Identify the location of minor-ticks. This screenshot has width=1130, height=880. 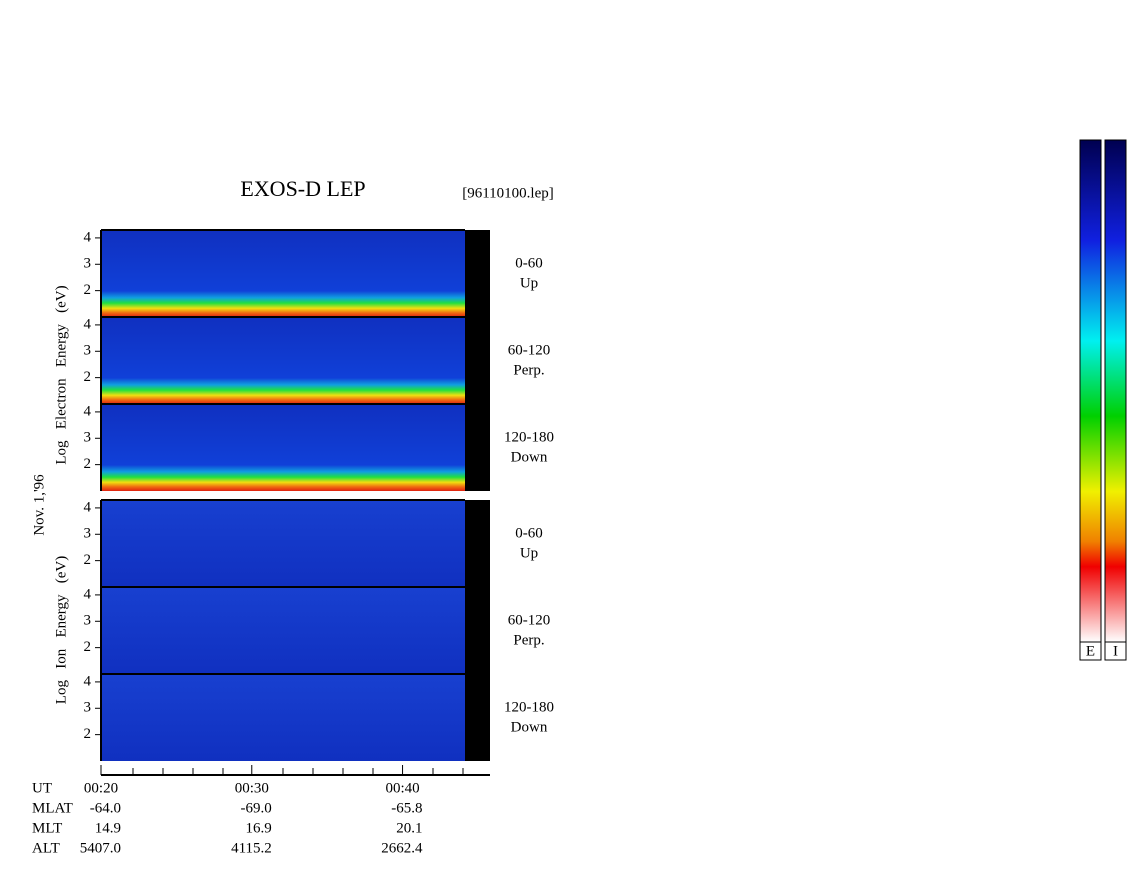
(298, 771).